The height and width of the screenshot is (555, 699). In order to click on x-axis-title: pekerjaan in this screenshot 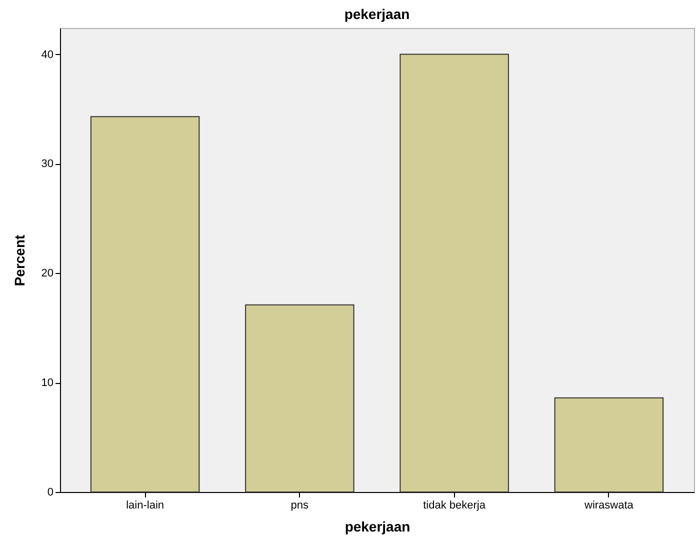, I will do `click(377, 526)`.